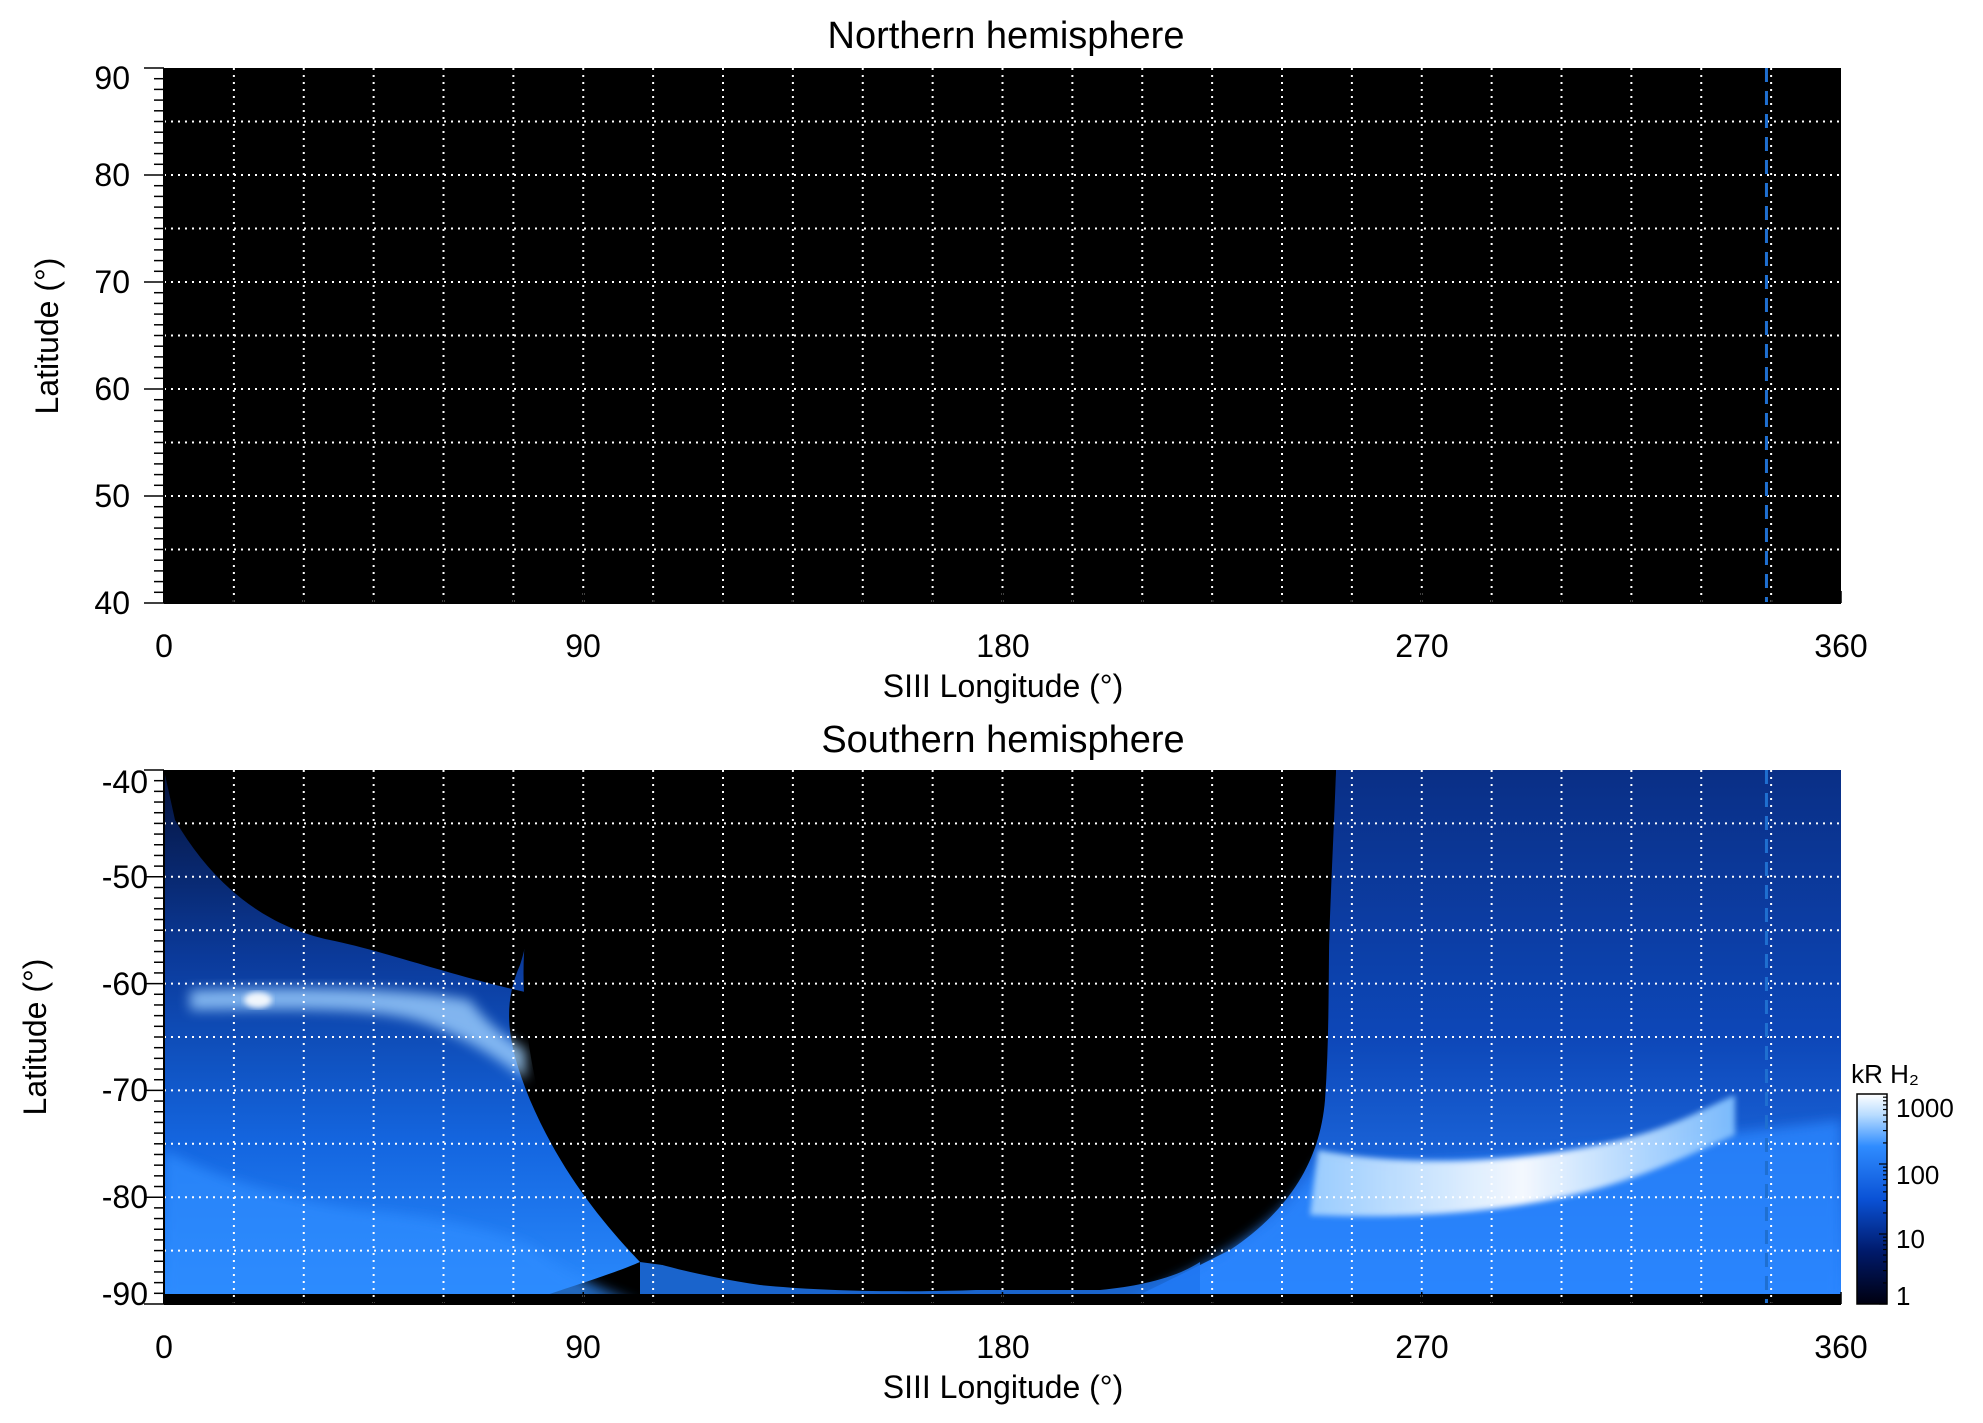  I want to click on south-x-label: SIII Longitude (°), so click(1003, 1387).